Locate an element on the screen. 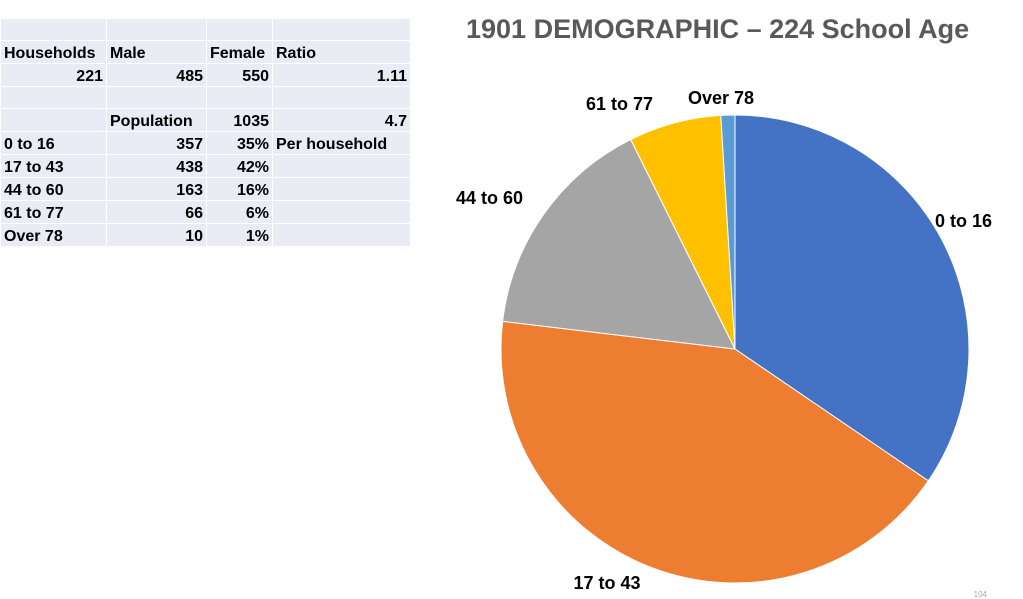 The height and width of the screenshot is (599, 1023). table-cell: Per household is located at coordinates (341, 143).